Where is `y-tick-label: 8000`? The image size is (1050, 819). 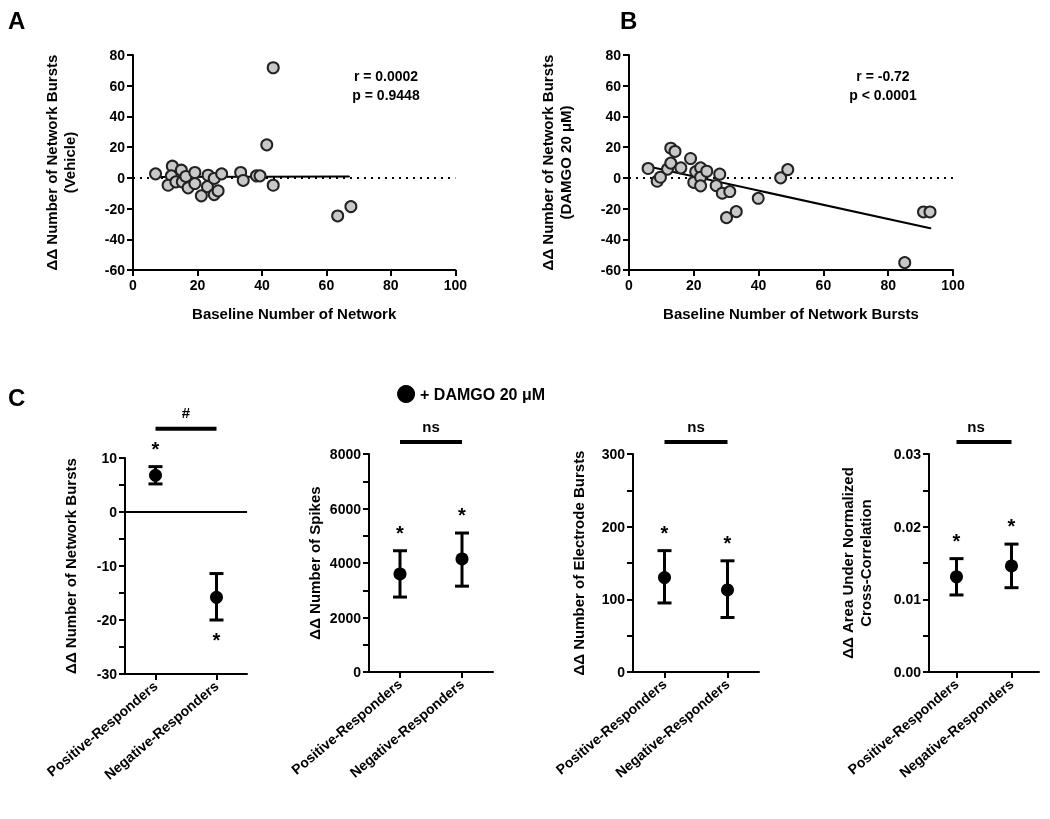
y-tick-label: 8000 is located at coordinates (345, 454).